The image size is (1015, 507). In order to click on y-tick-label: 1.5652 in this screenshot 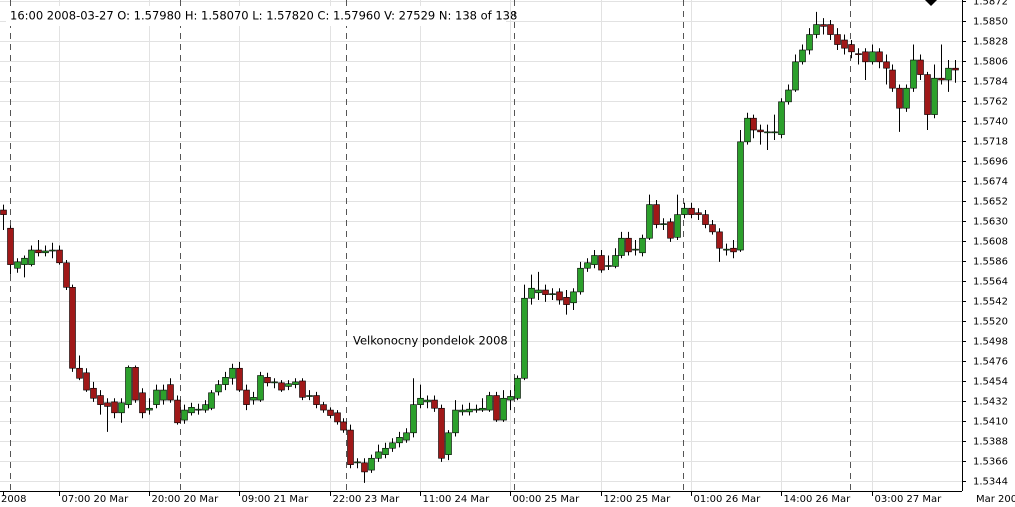, I will do `click(990, 202)`.